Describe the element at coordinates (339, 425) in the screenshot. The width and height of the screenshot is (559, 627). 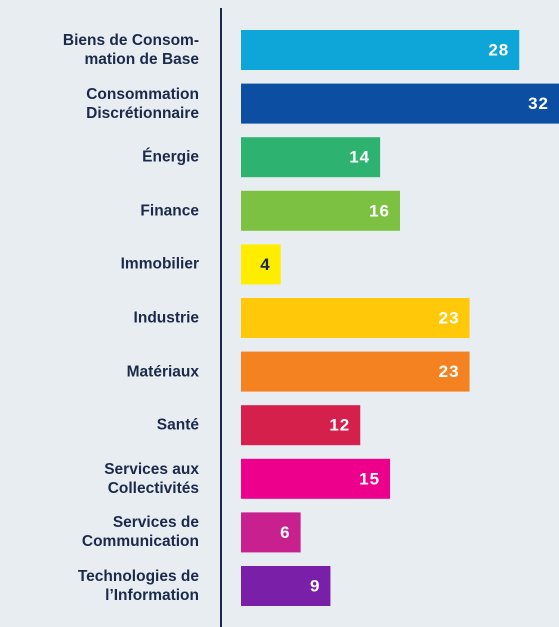
I see `value-label: 12` at that location.